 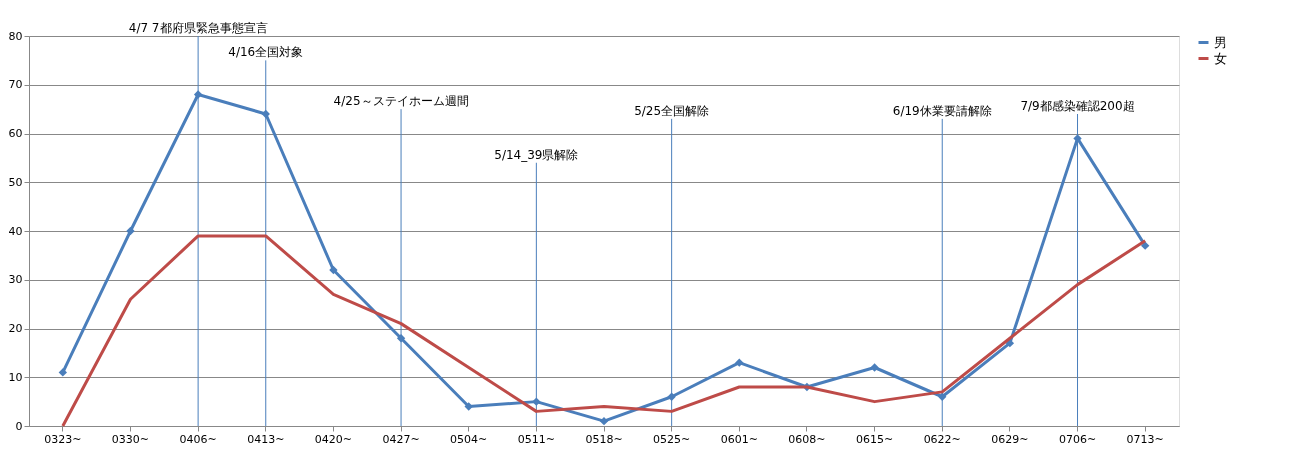 What do you see at coordinates (15, 328) in the screenshot?
I see `y-tick-label: 20` at bounding box center [15, 328].